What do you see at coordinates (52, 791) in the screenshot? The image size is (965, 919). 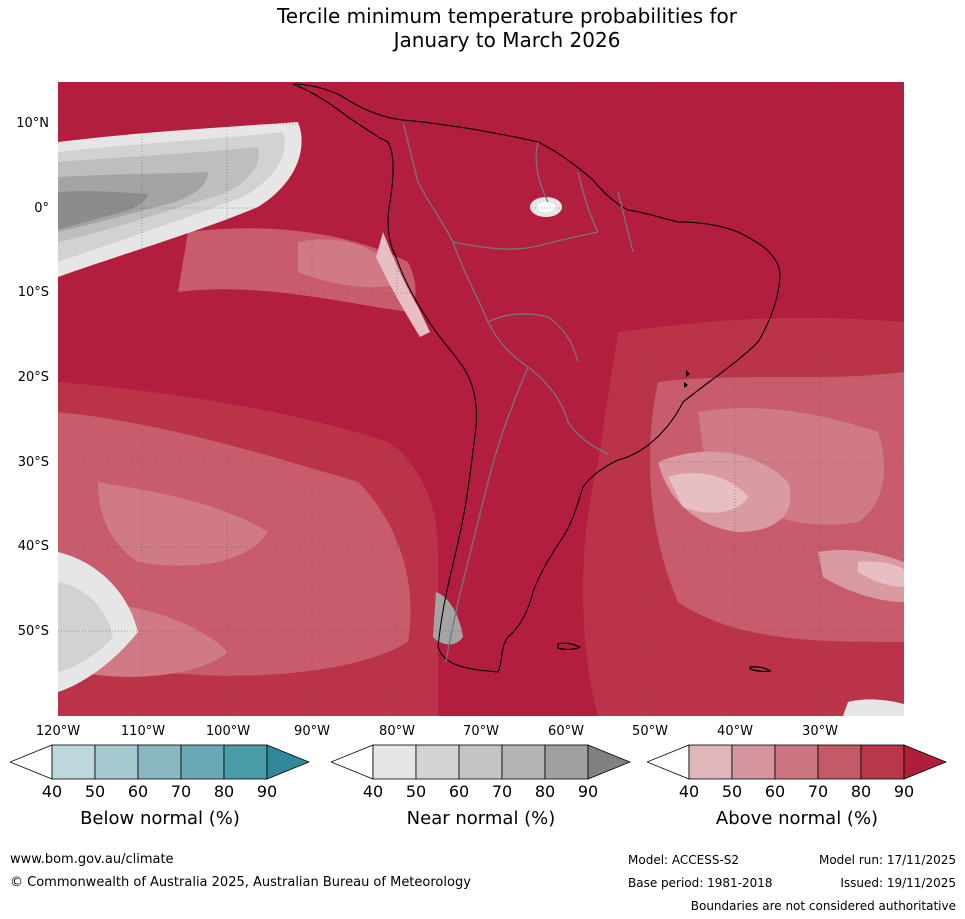 I see `tick-below-40: 40` at bounding box center [52, 791].